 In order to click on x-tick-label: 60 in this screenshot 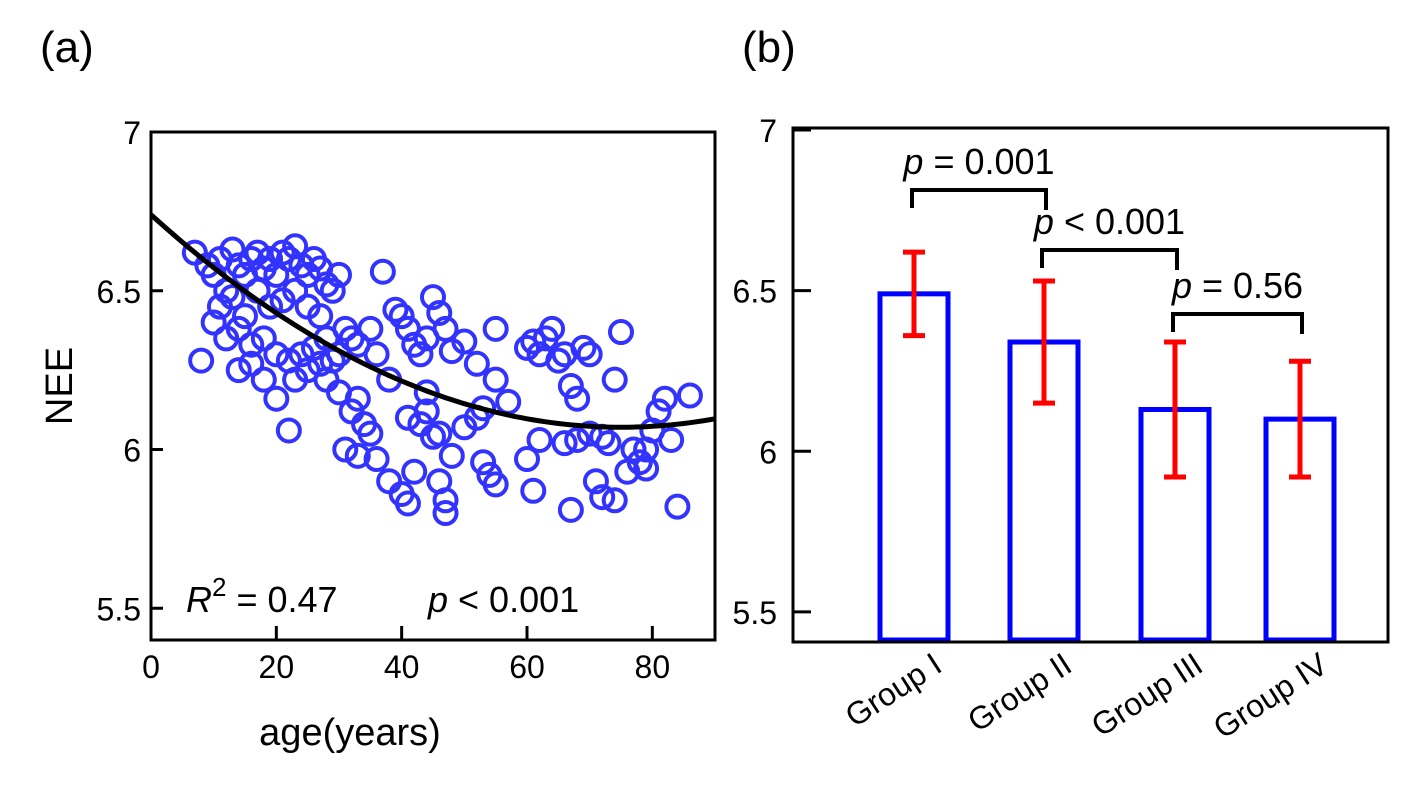, I will do `click(527, 667)`.